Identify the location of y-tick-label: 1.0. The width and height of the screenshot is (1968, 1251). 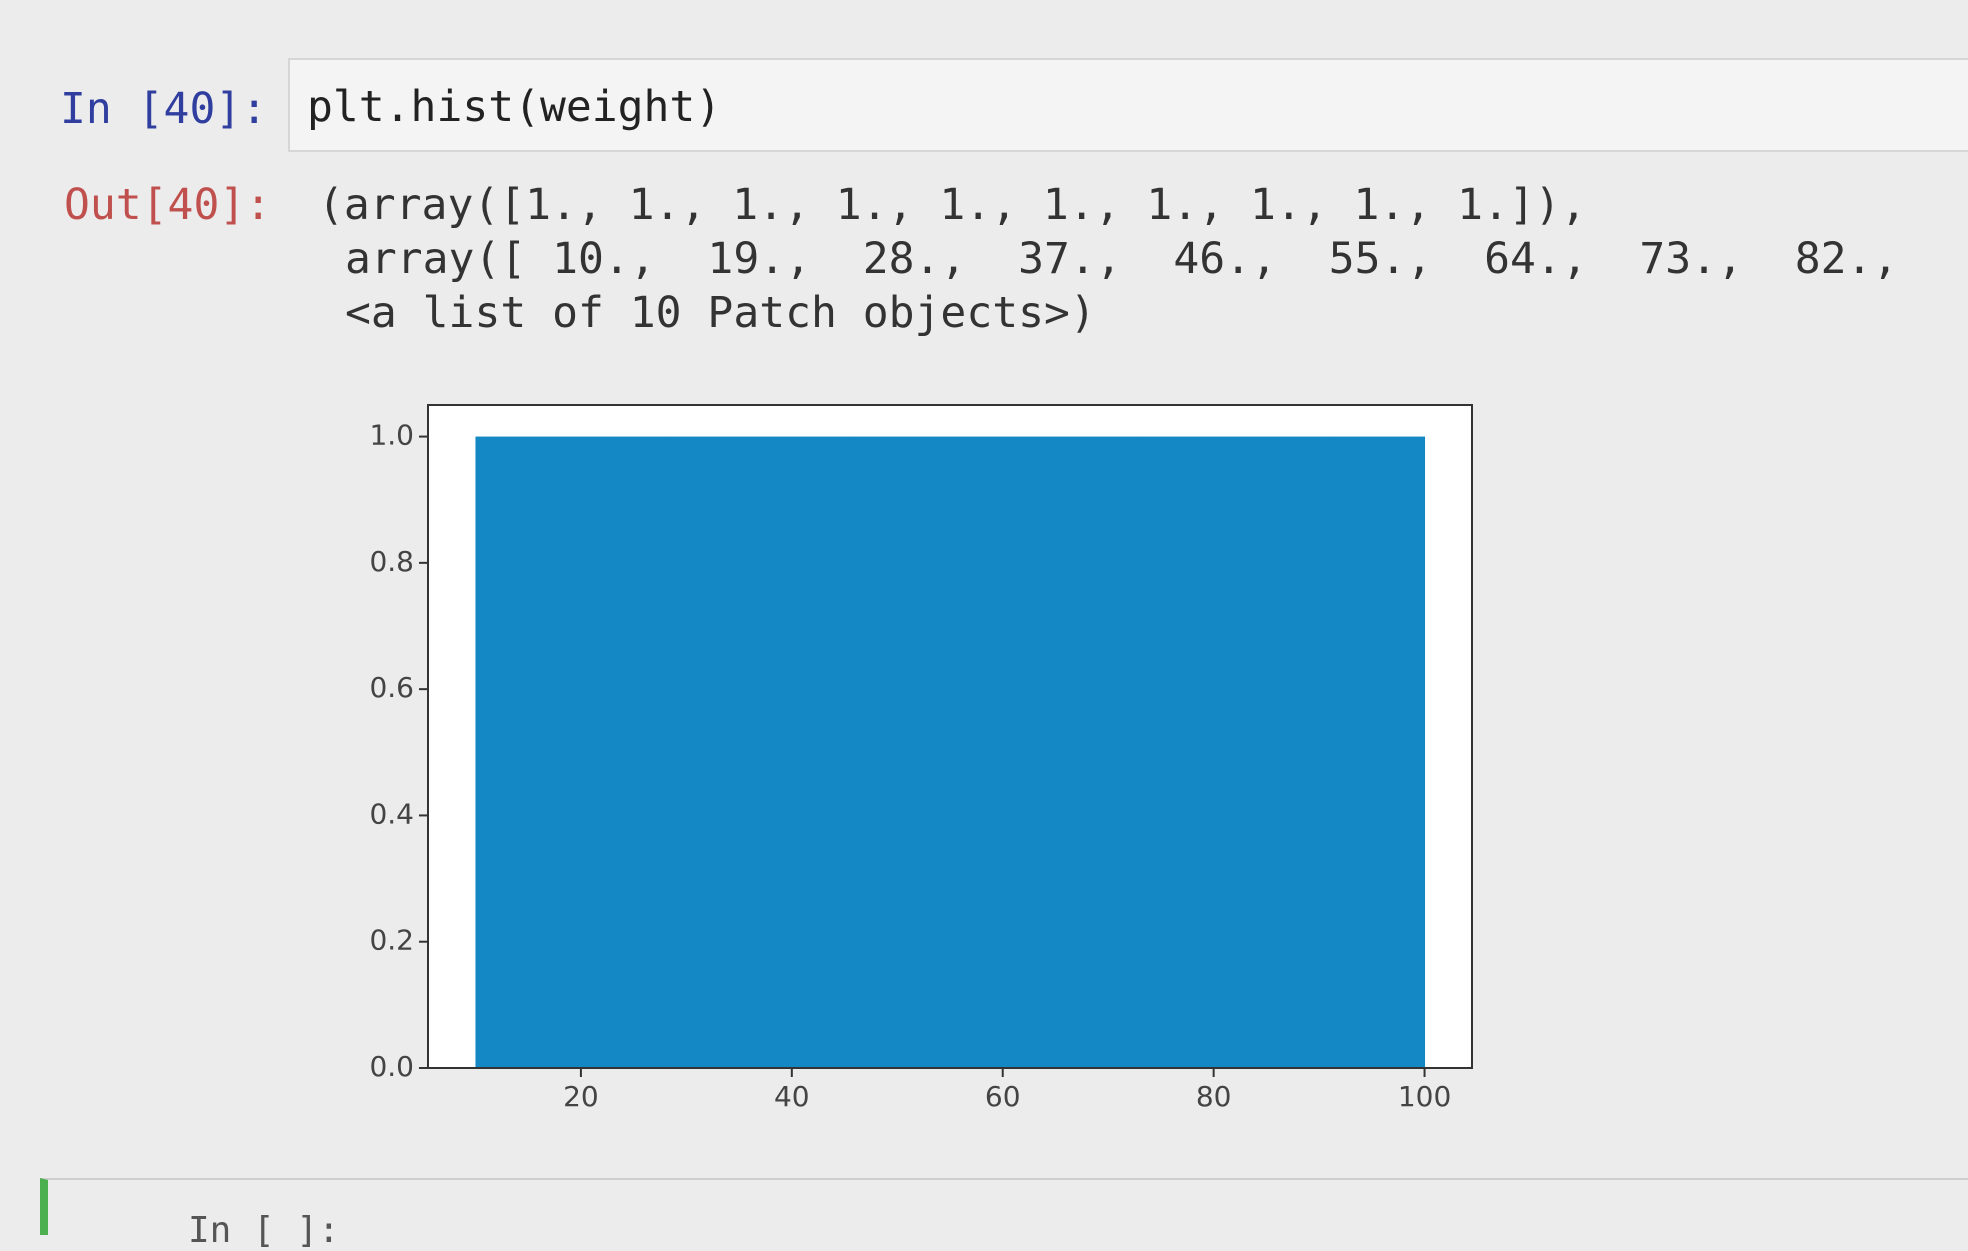
(391, 435).